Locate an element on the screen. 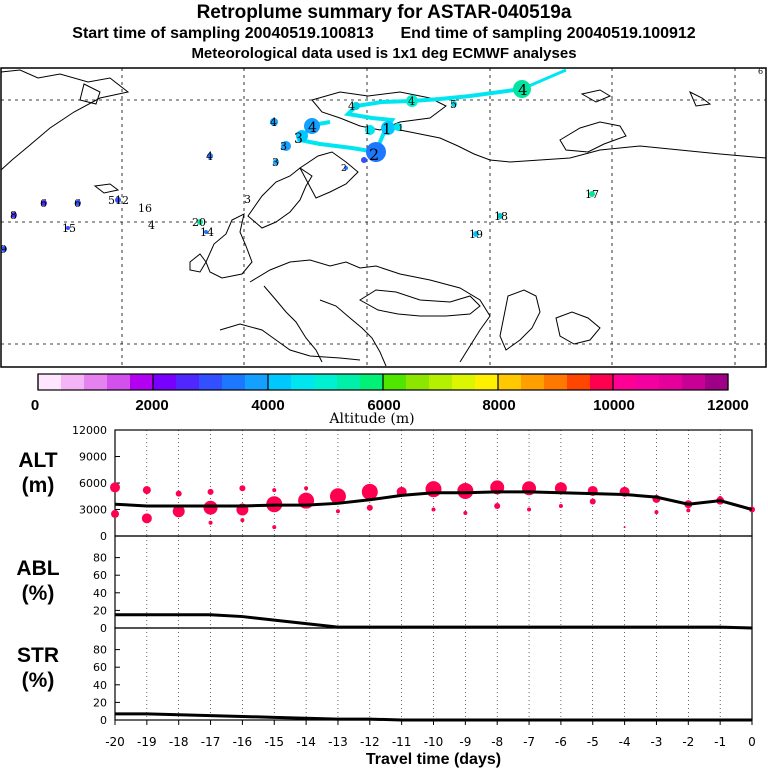 This screenshot has width=768, height=768. y-tick-label: 3000 is located at coordinates (93, 510).